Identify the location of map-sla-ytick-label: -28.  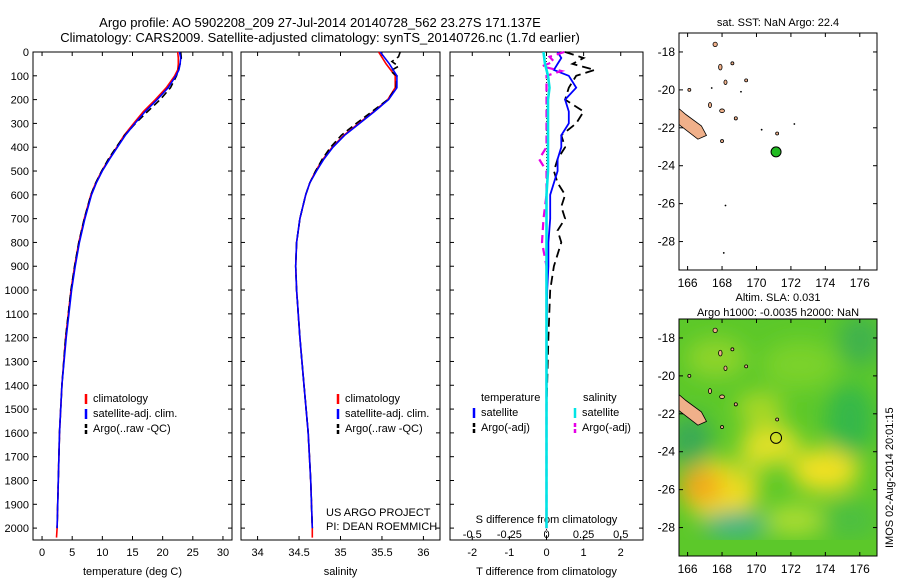
(667, 528).